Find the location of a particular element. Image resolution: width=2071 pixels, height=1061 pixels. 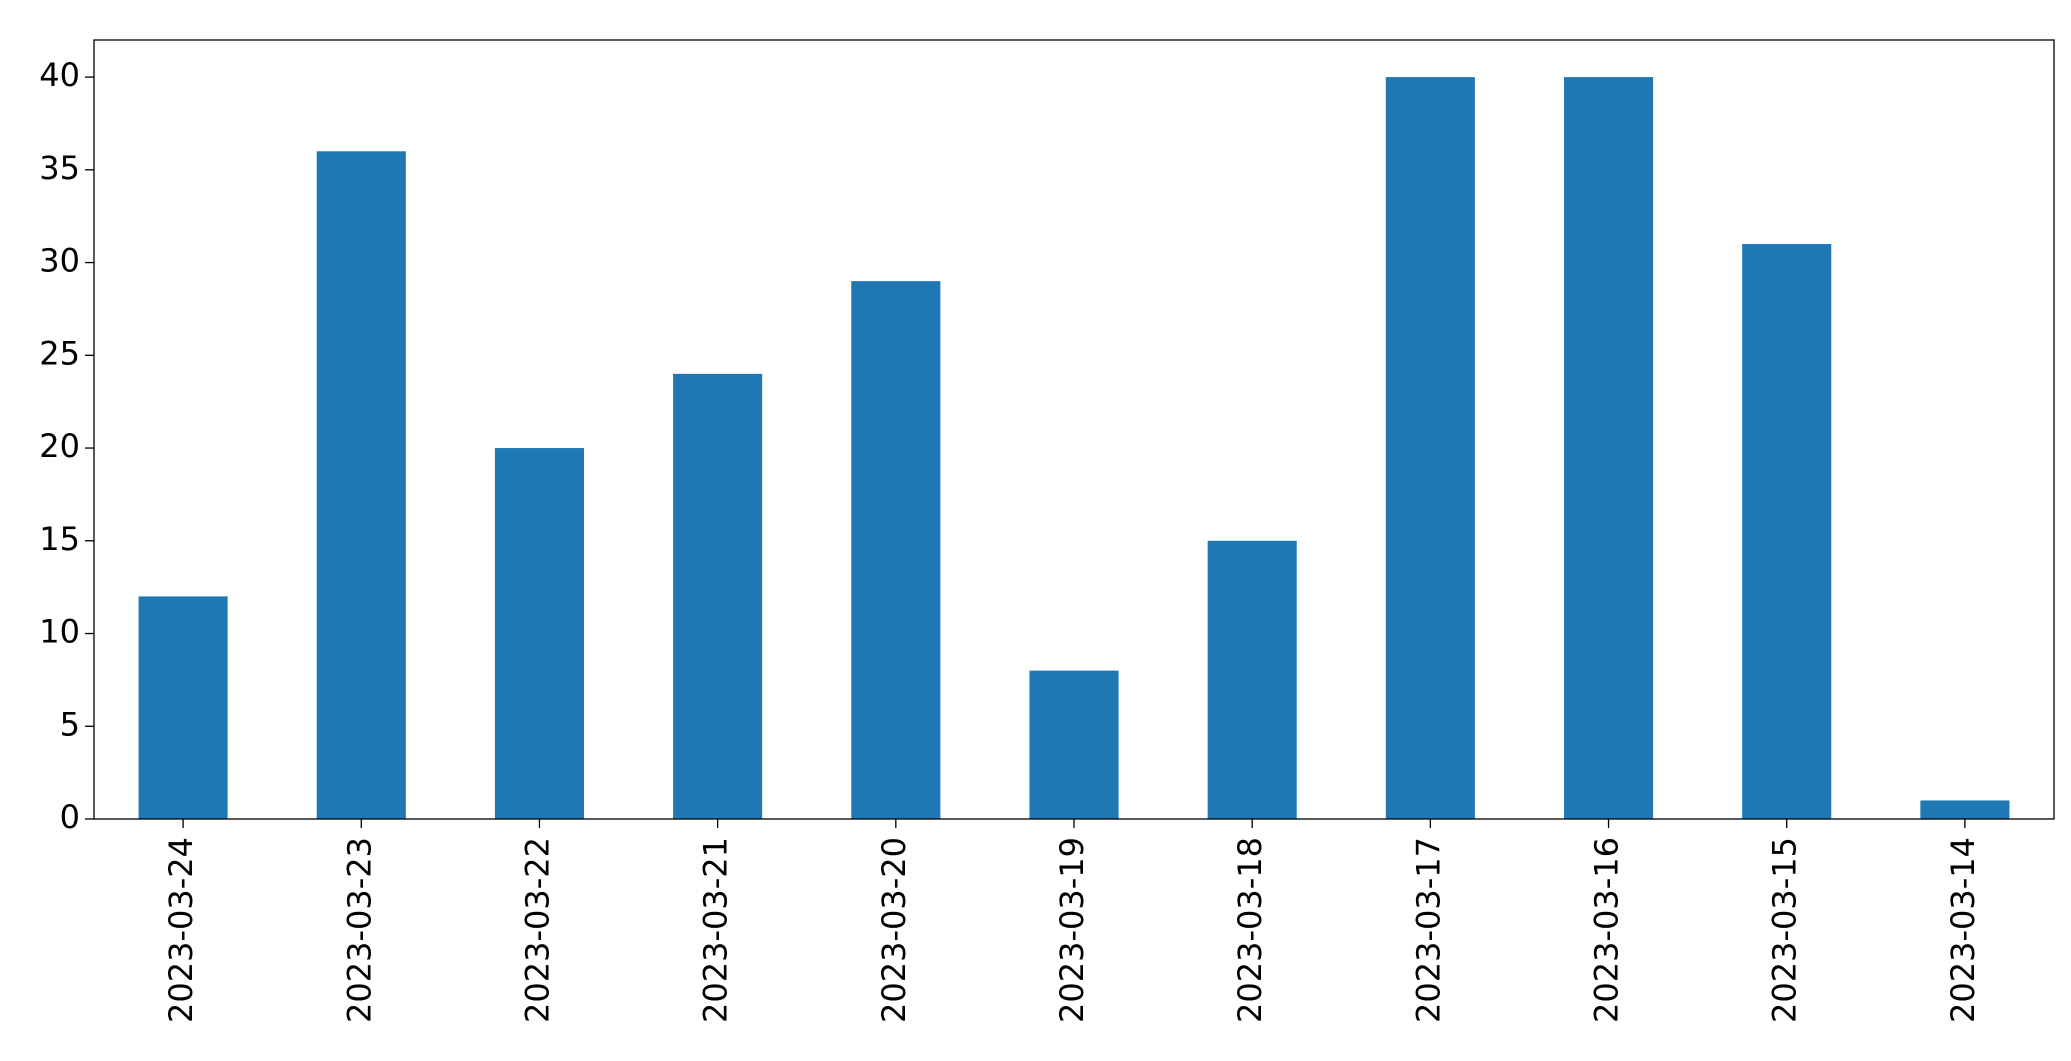

x-tick-label: 2023-03-16 is located at coordinates (1607, 930).